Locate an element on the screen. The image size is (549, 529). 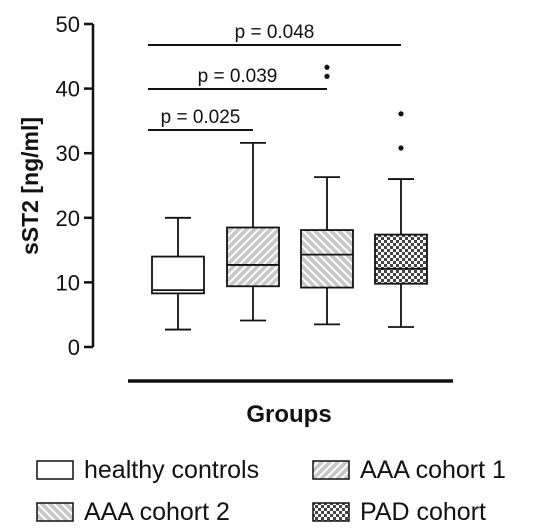
legend-label: PAD cohort is located at coordinates (423, 511).